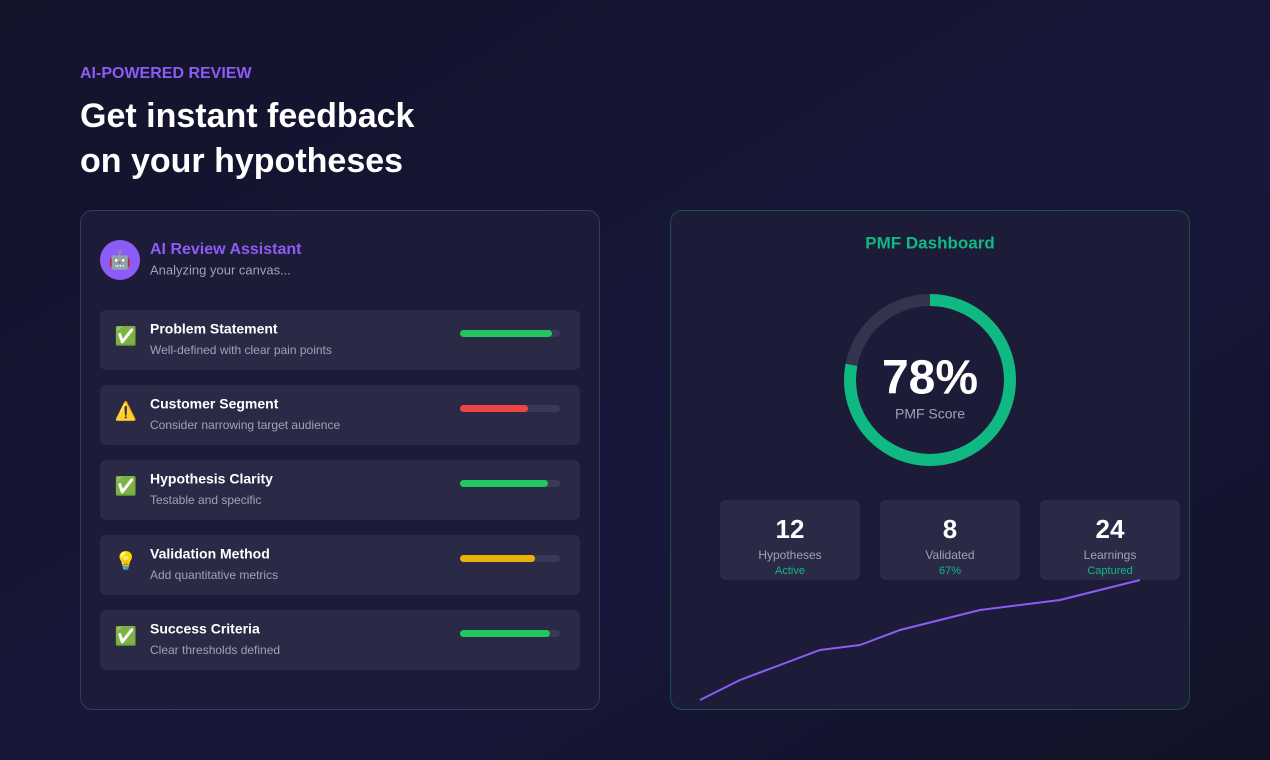 The image size is (1270, 760). I want to click on stat-label: Learnings, so click(1110, 555).